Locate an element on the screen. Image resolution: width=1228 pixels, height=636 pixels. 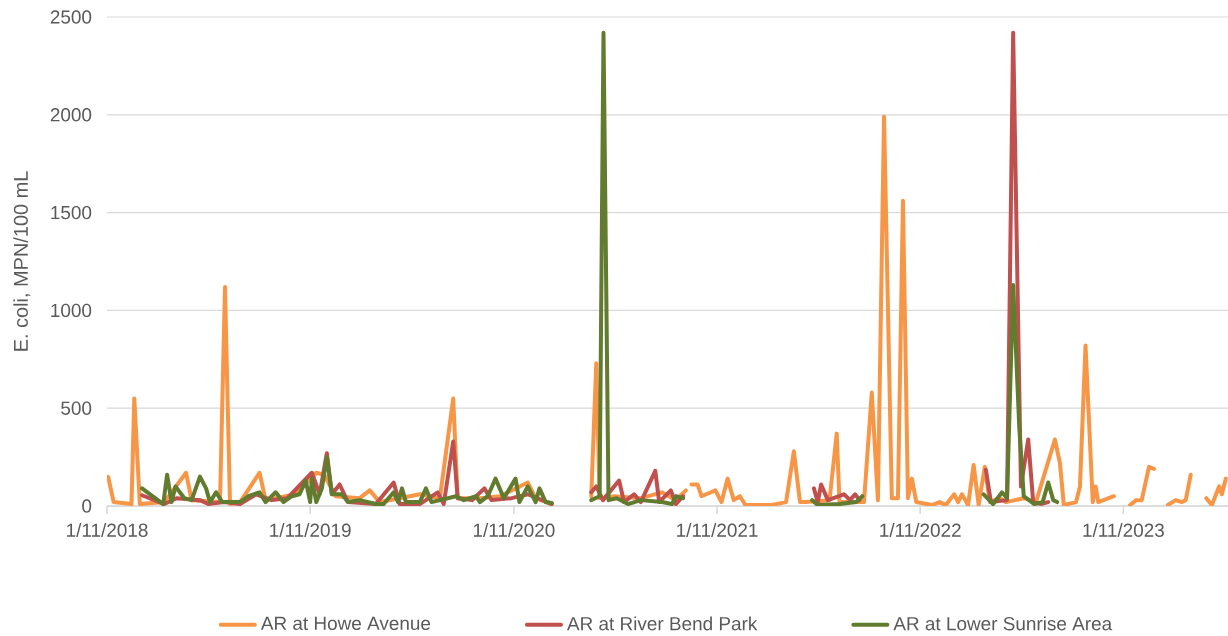
legend-label: AR at Howe Avenue is located at coordinates (345, 623).